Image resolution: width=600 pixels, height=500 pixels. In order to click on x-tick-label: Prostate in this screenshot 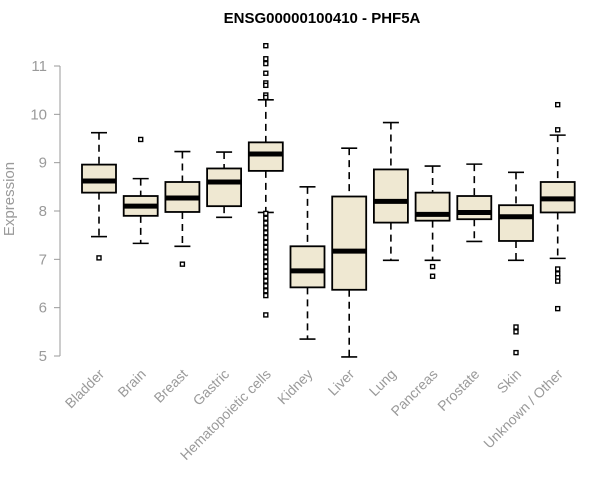, I will do `click(458, 390)`.